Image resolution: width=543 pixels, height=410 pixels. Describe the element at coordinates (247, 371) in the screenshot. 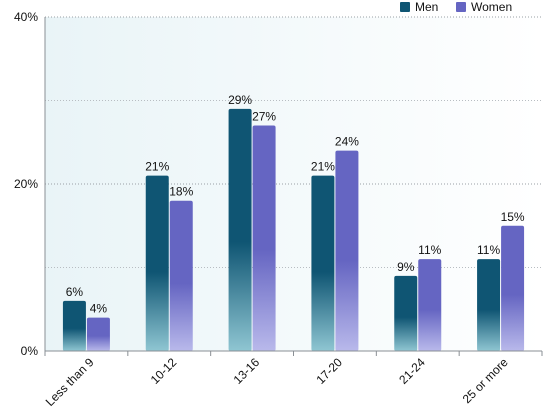

I see `x-tick-label: 13-16` at that location.